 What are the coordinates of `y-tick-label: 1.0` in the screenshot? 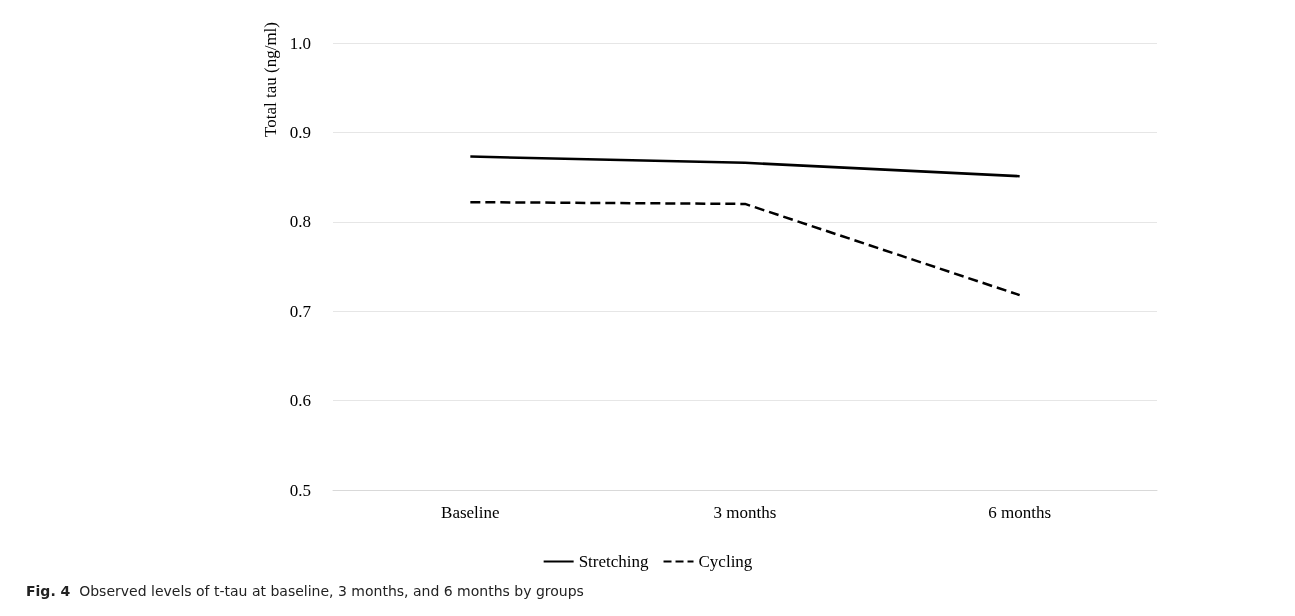 It's located at (300, 43).